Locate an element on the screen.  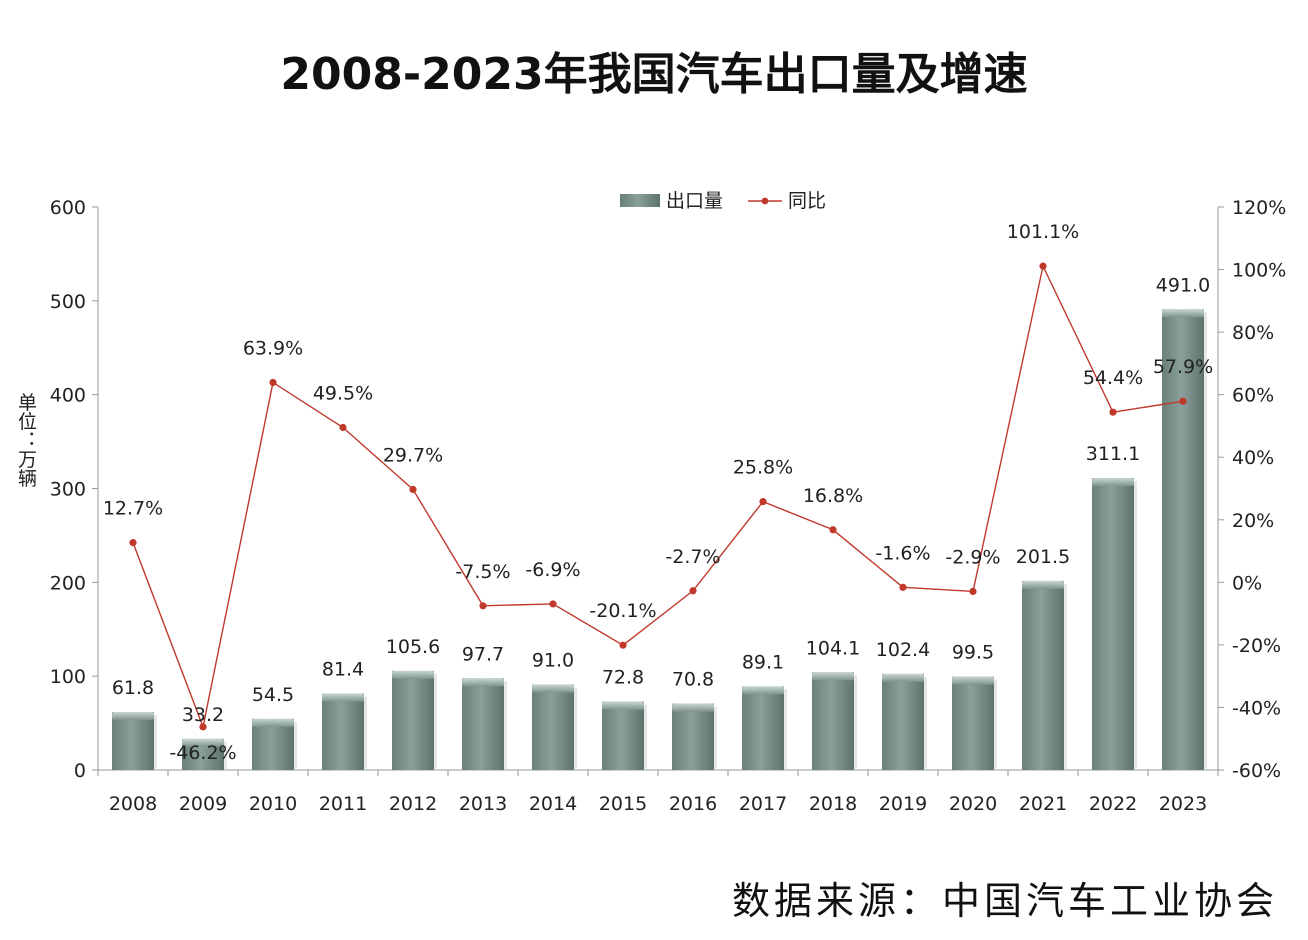
x-tick-label: 2021 is located at coordinates (1043, 804).